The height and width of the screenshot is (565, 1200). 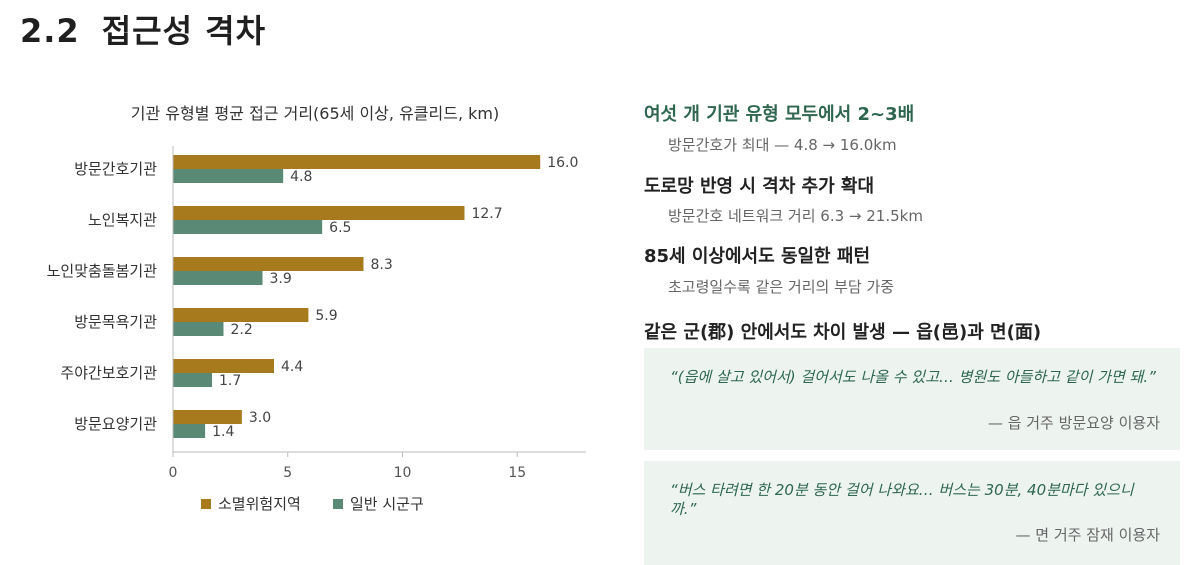 What do you see at coordinates (108, 373) in the screenshot?
I see `category-label: 주야간보호기관` at bounding box center [108, 373].